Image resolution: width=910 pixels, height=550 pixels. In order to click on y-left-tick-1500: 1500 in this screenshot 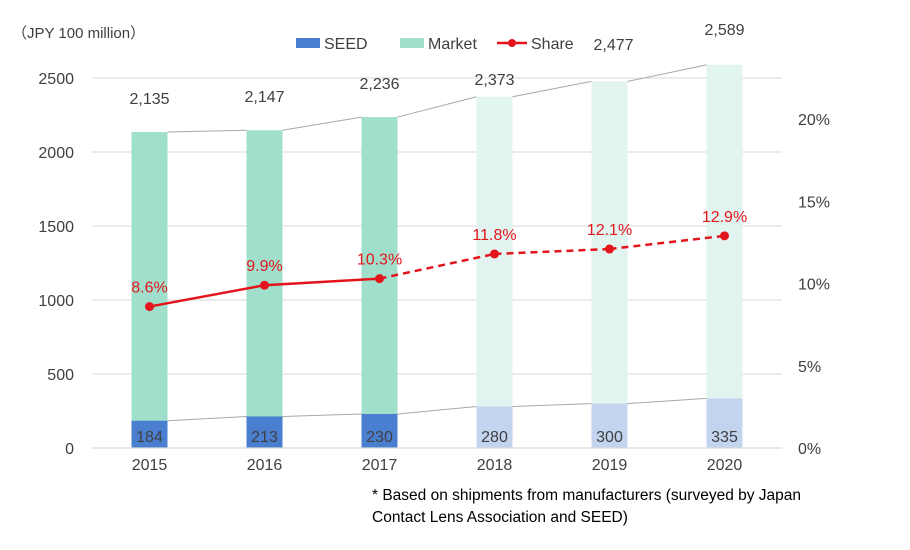, I will do `click(56, 227)`.